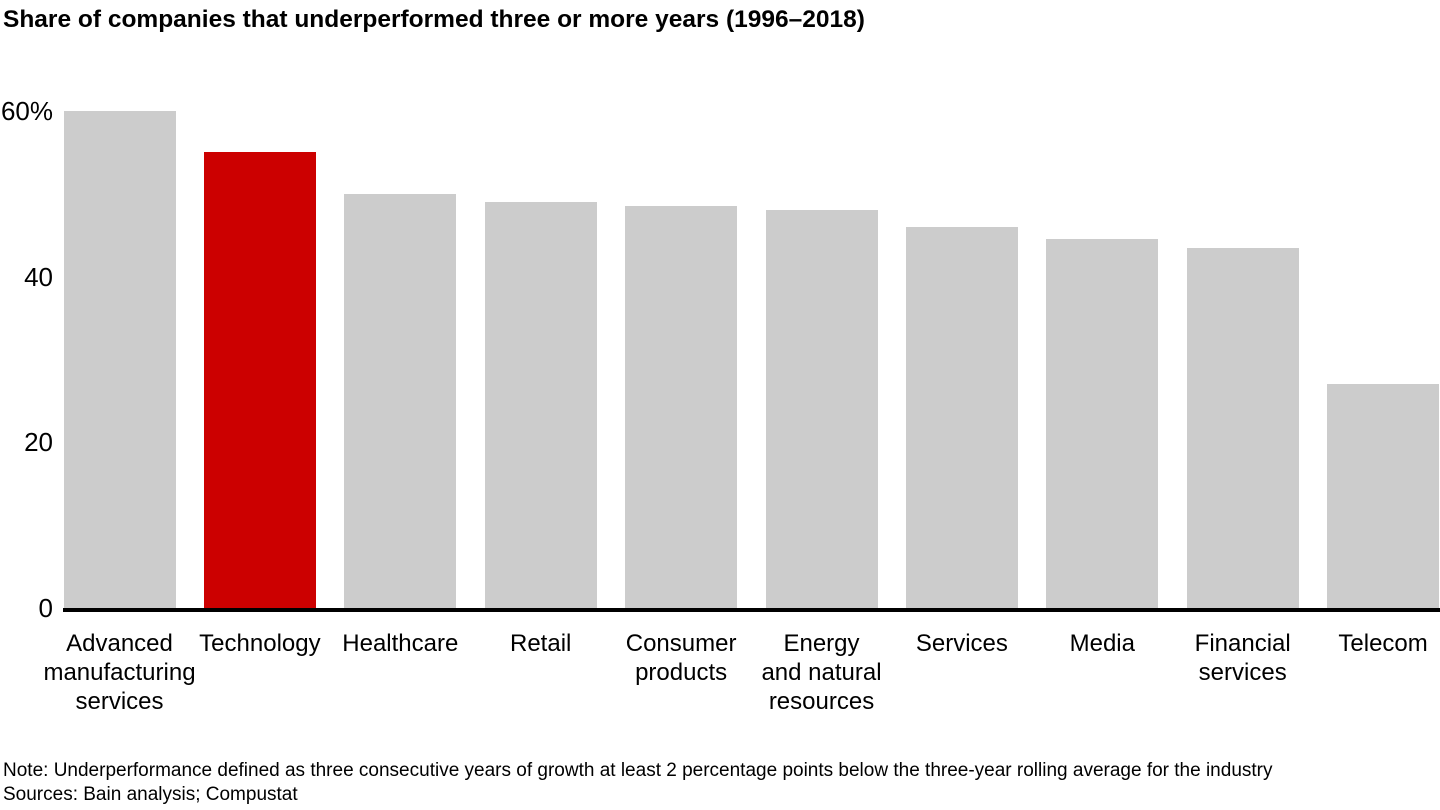 Image resolution: width=1440 pixels, height=810 pixels. I want to click on x-tick-financial-services: Financial services, so click(1242, 658).